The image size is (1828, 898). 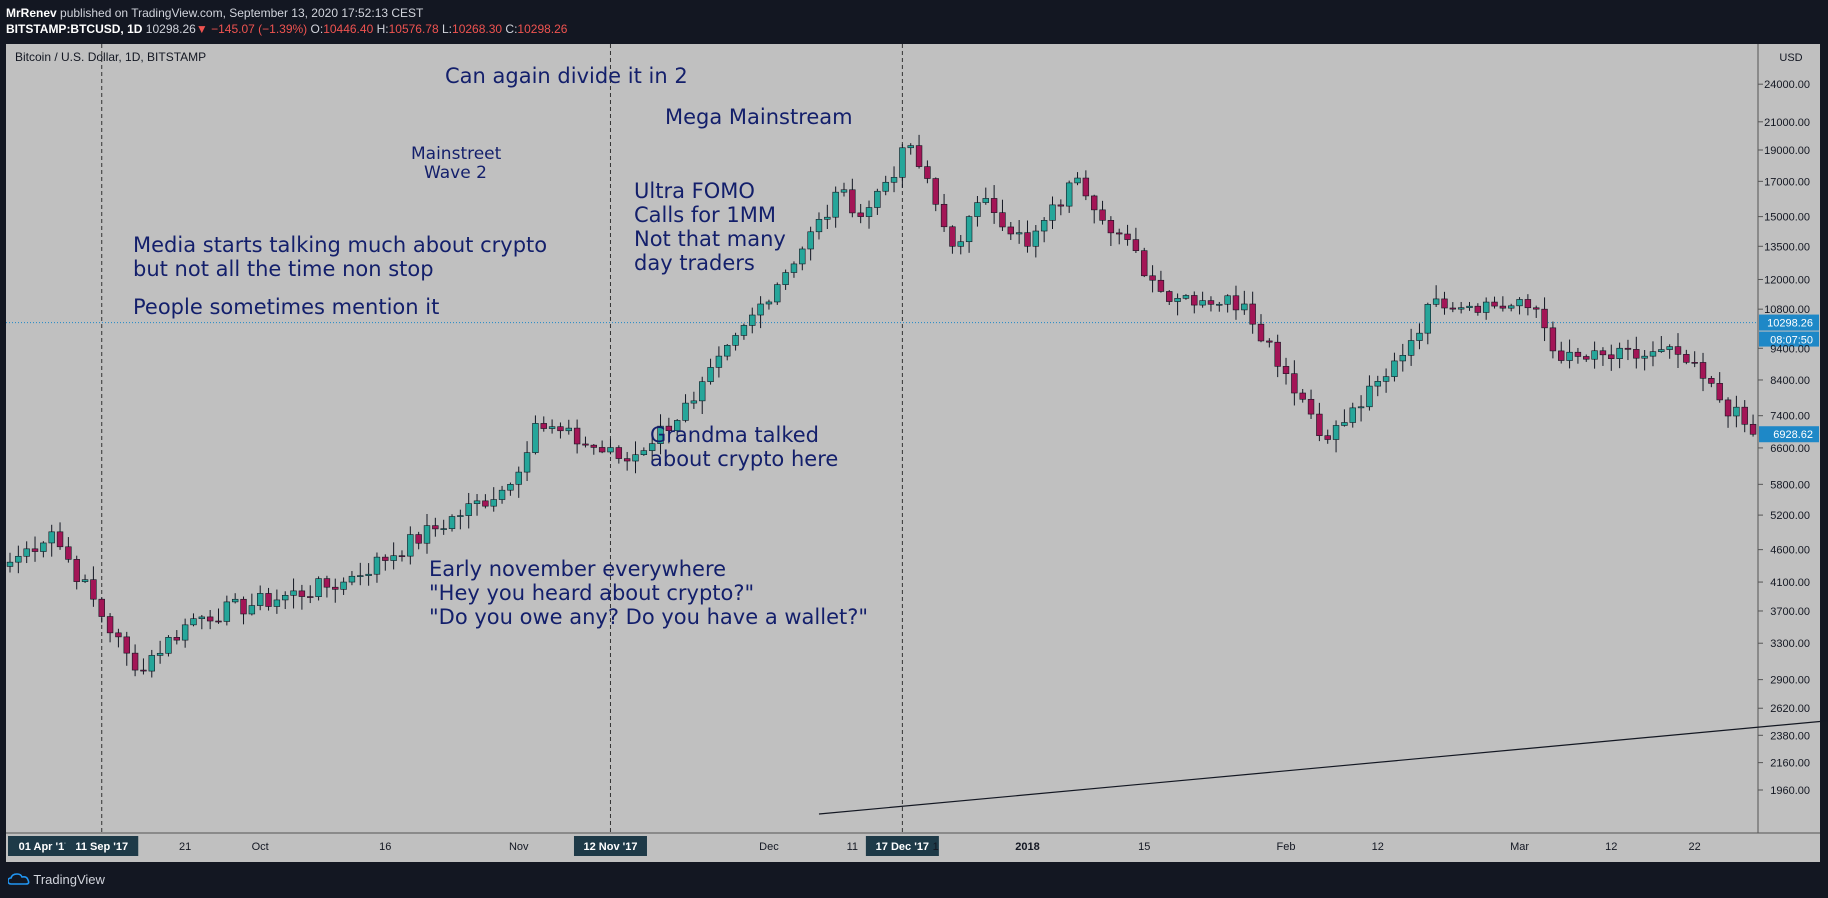 I want to click on tradingview-logo: TradingView, so click(x=56, y=879).